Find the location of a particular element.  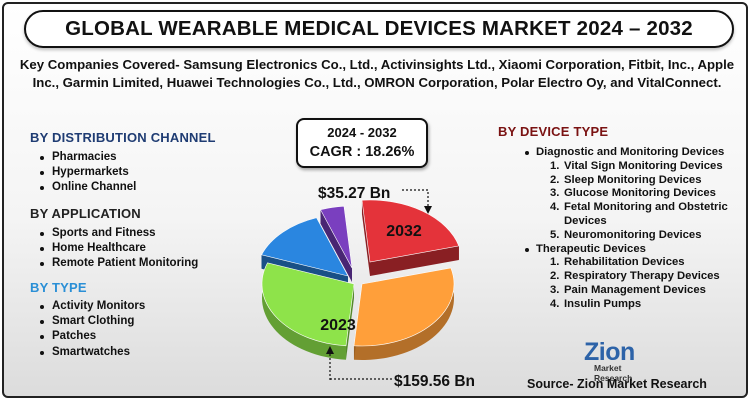

list-item: Online Channel is located at coordinates (86, 187).